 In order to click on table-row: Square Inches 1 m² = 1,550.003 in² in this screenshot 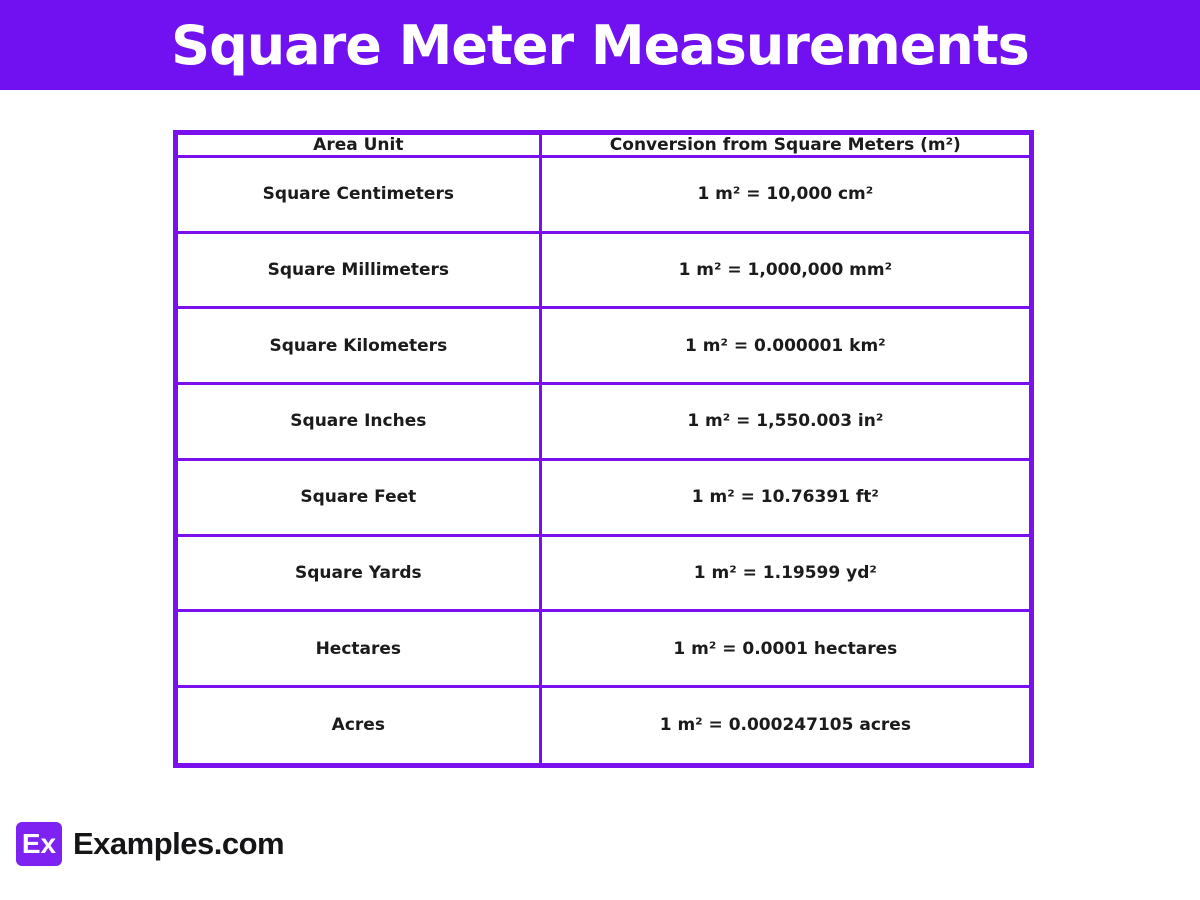, I will do `click(604, 421)`.